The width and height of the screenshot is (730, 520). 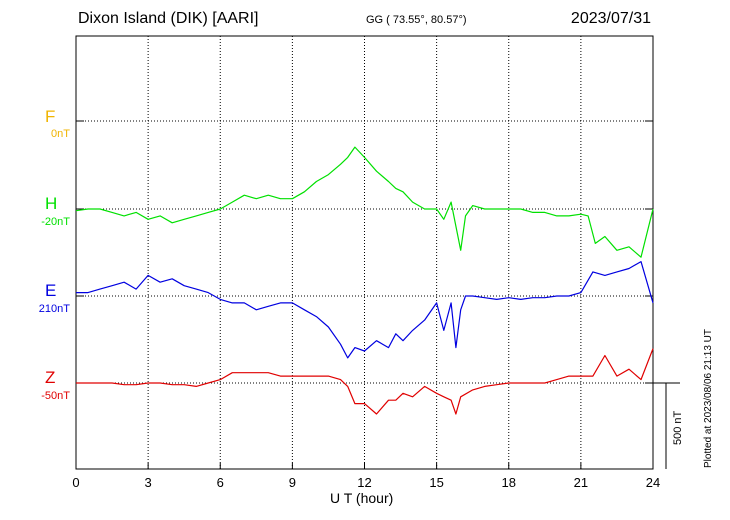 What do you see at coordinates (55, 396) in the screenshot?
I see `component-baseline-Z: -50nT` at bounding box center [55, 396].